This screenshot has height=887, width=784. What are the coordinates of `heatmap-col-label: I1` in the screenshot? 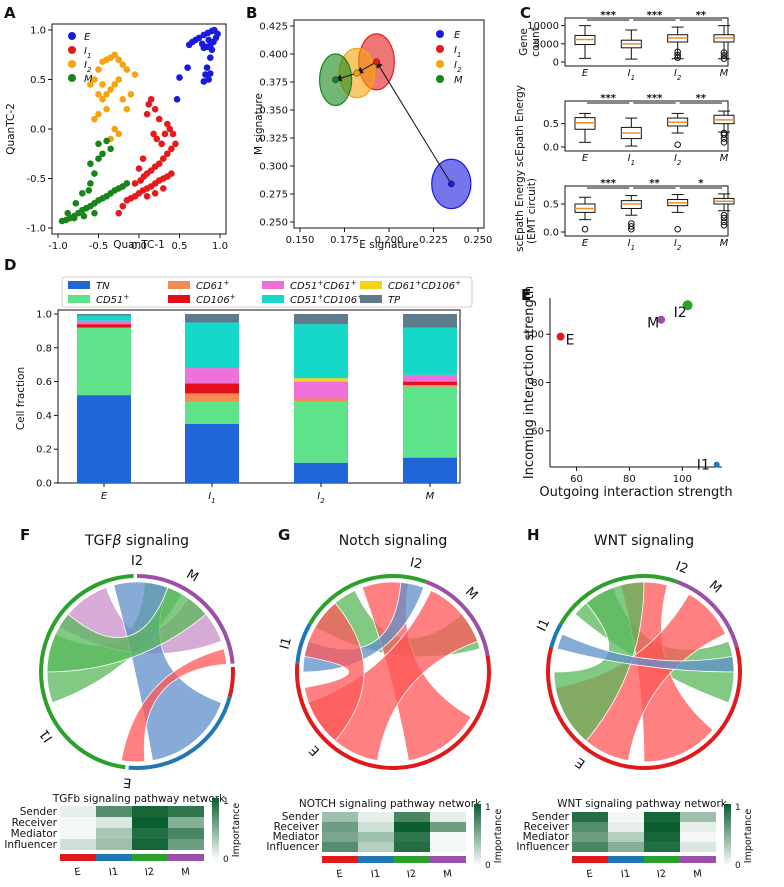 It's located at (113, 872).